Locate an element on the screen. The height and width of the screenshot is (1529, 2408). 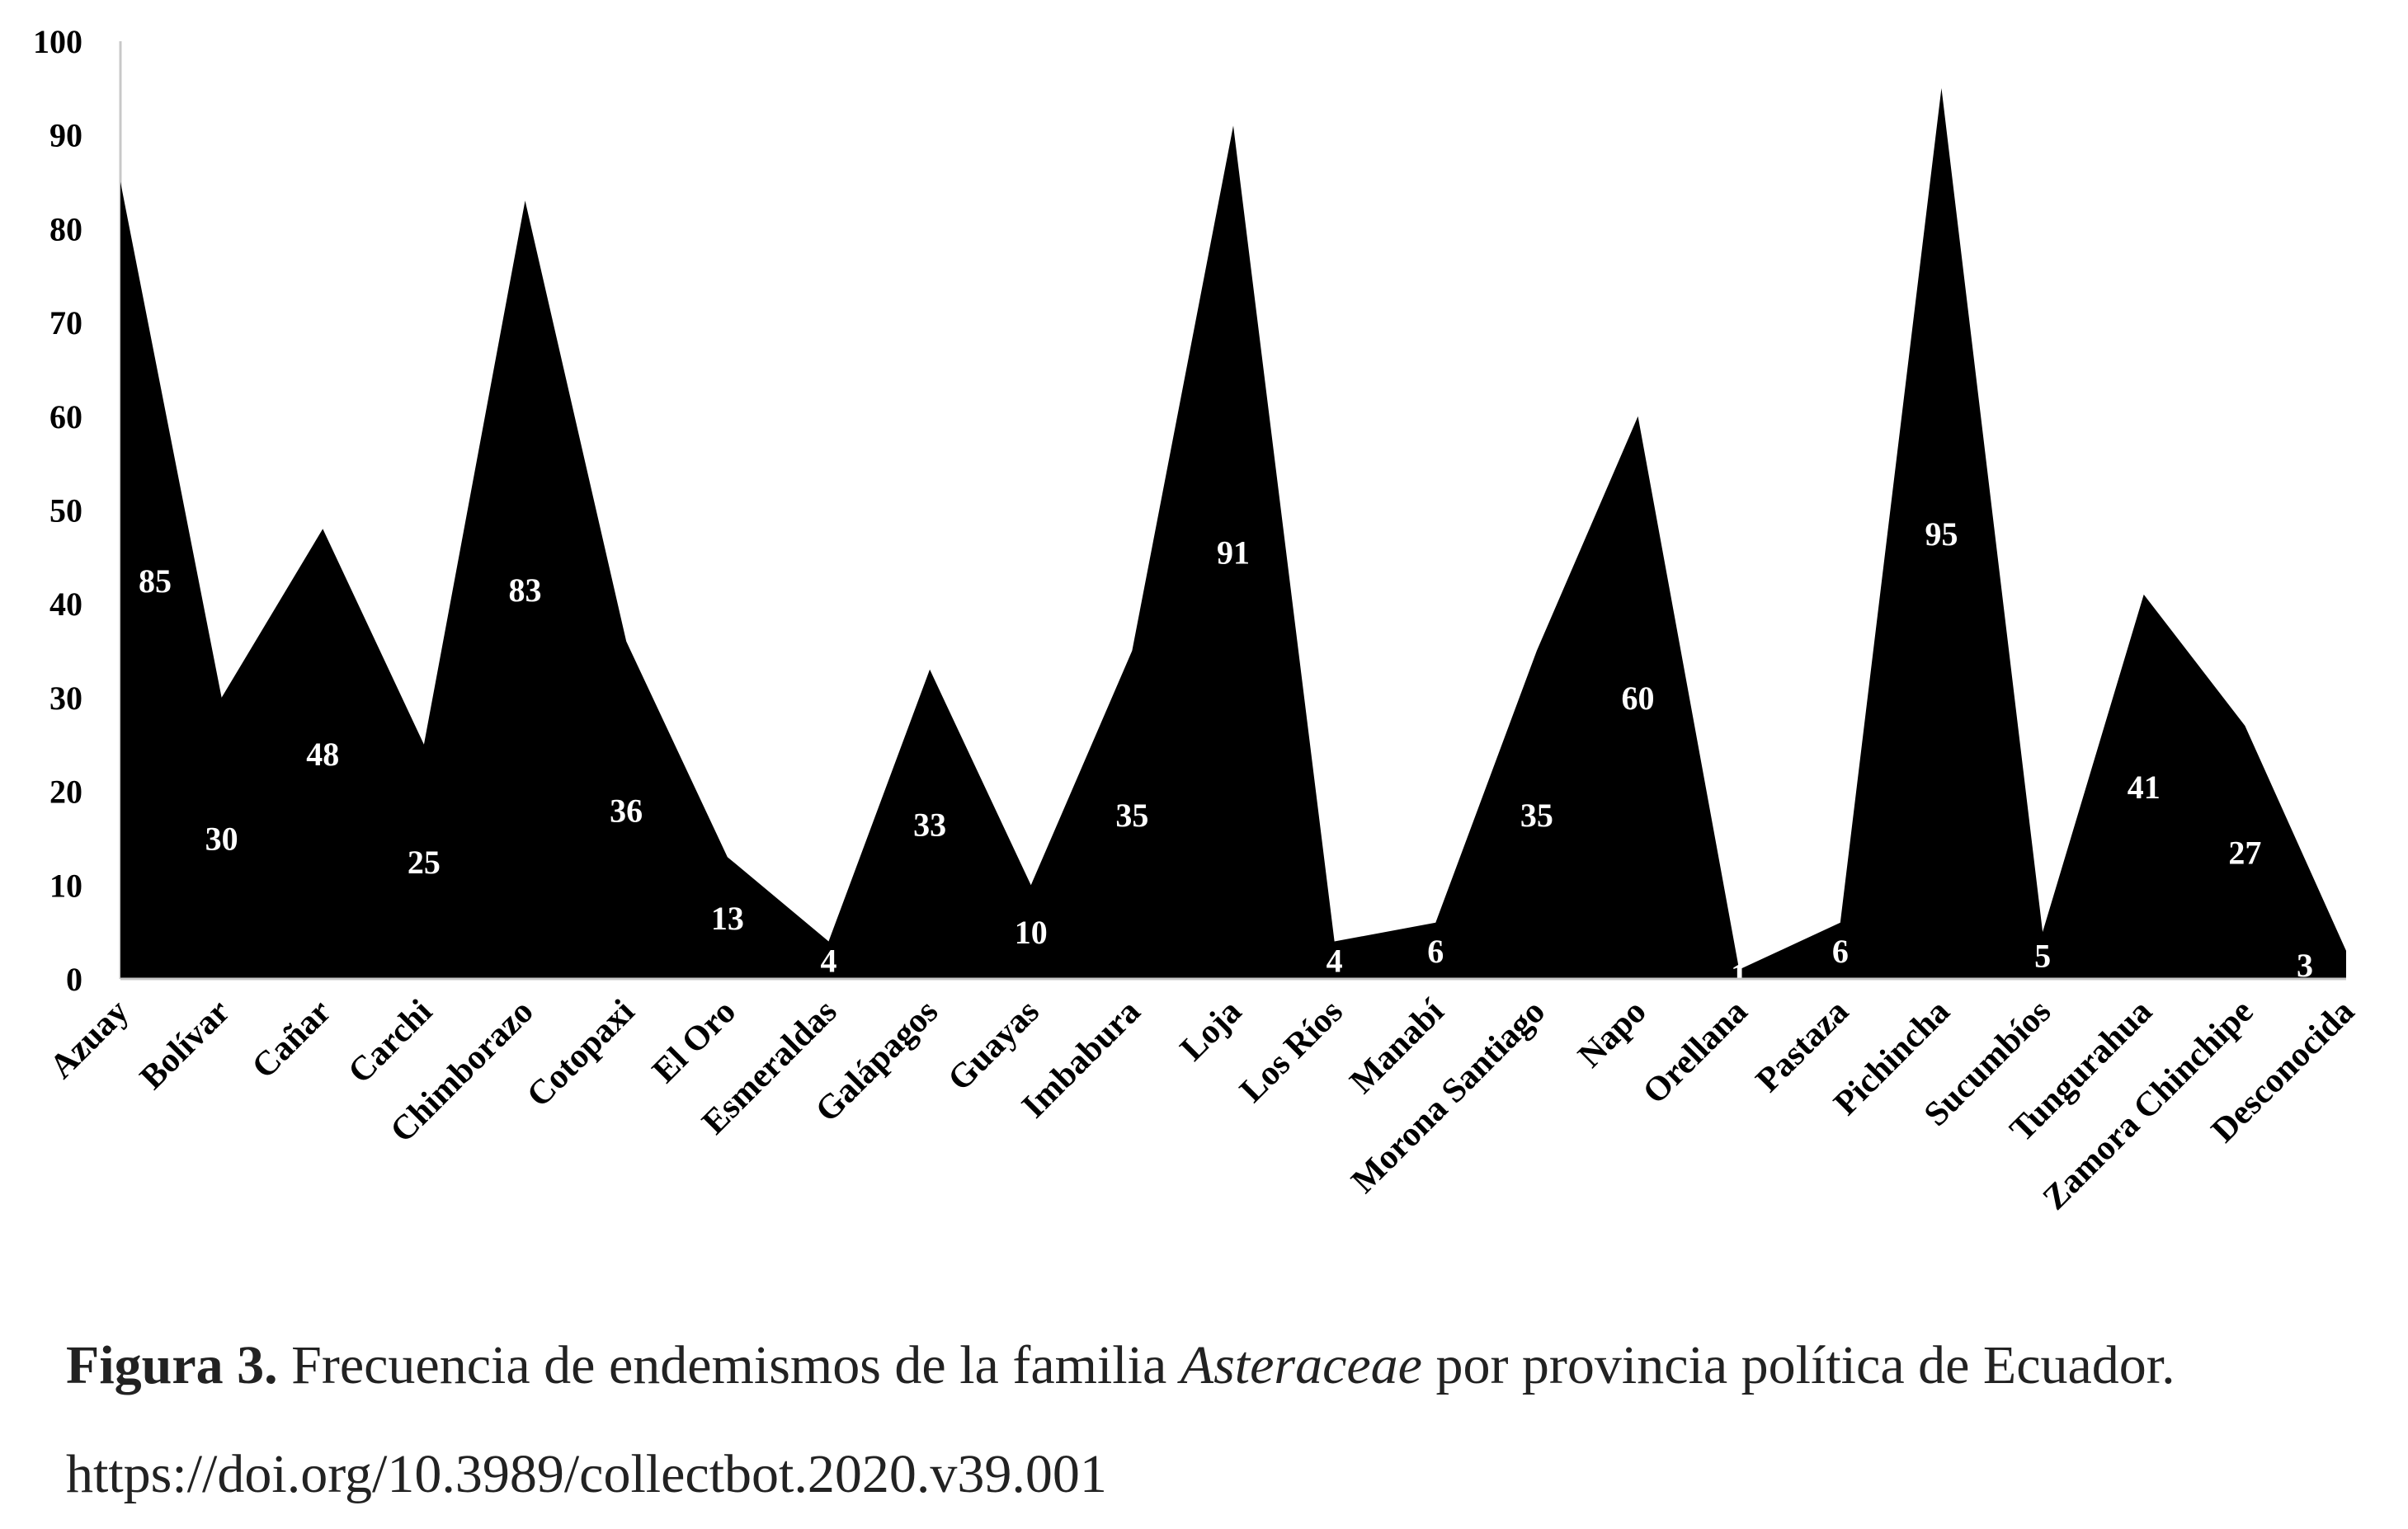
y-tick-label: 0 is located at coordinates (74, 979).